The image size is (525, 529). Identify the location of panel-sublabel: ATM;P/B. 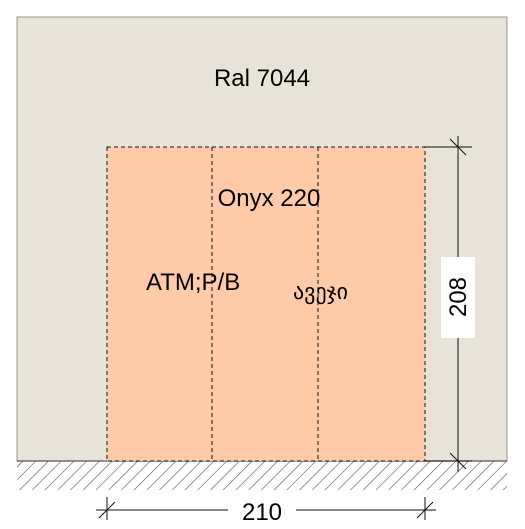
(193, 282).